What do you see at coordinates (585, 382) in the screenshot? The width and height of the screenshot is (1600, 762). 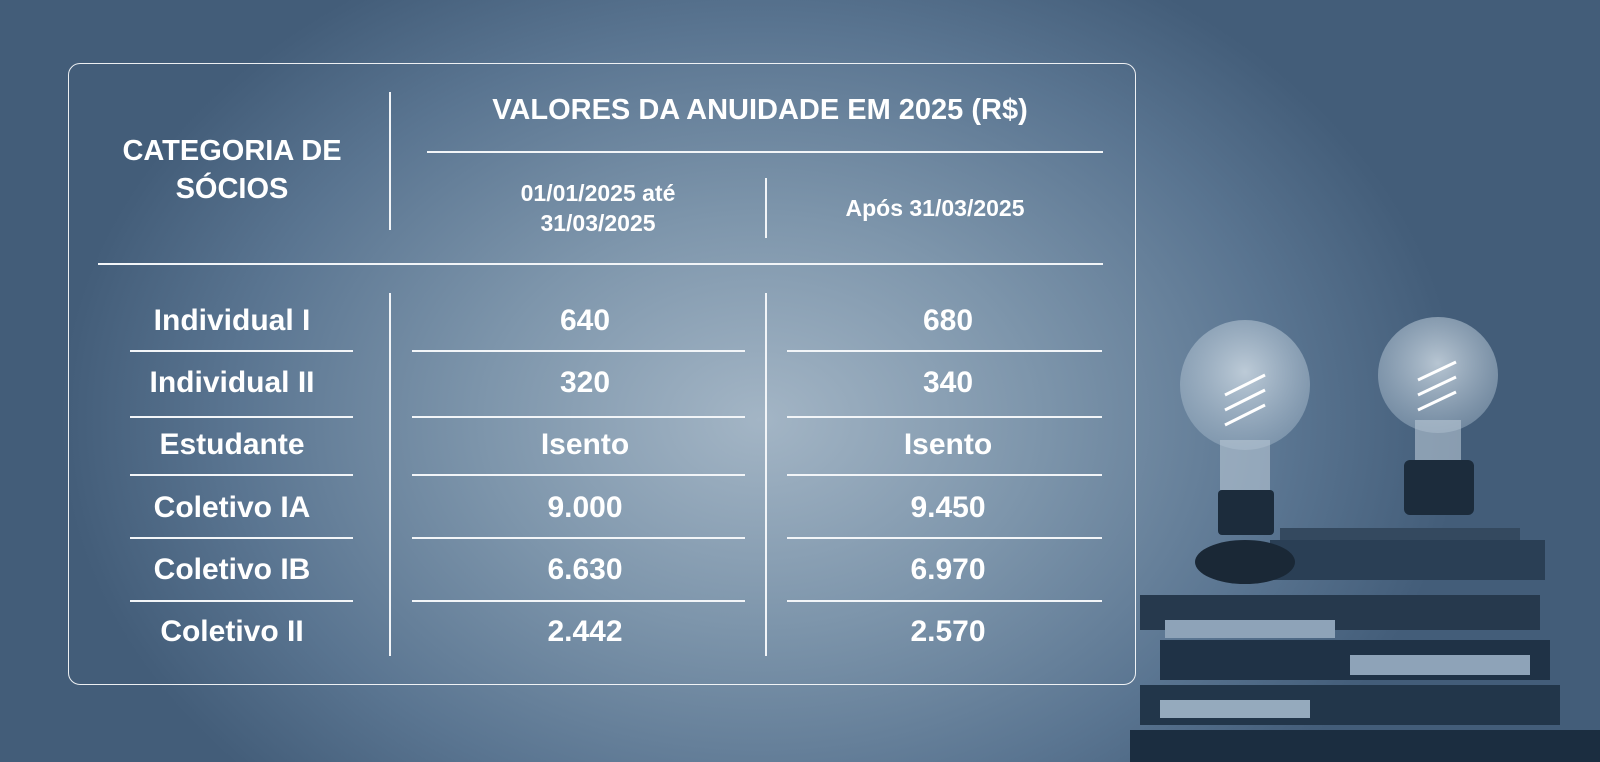 I see `cell-early: 320` at bounding box center [585, 382].